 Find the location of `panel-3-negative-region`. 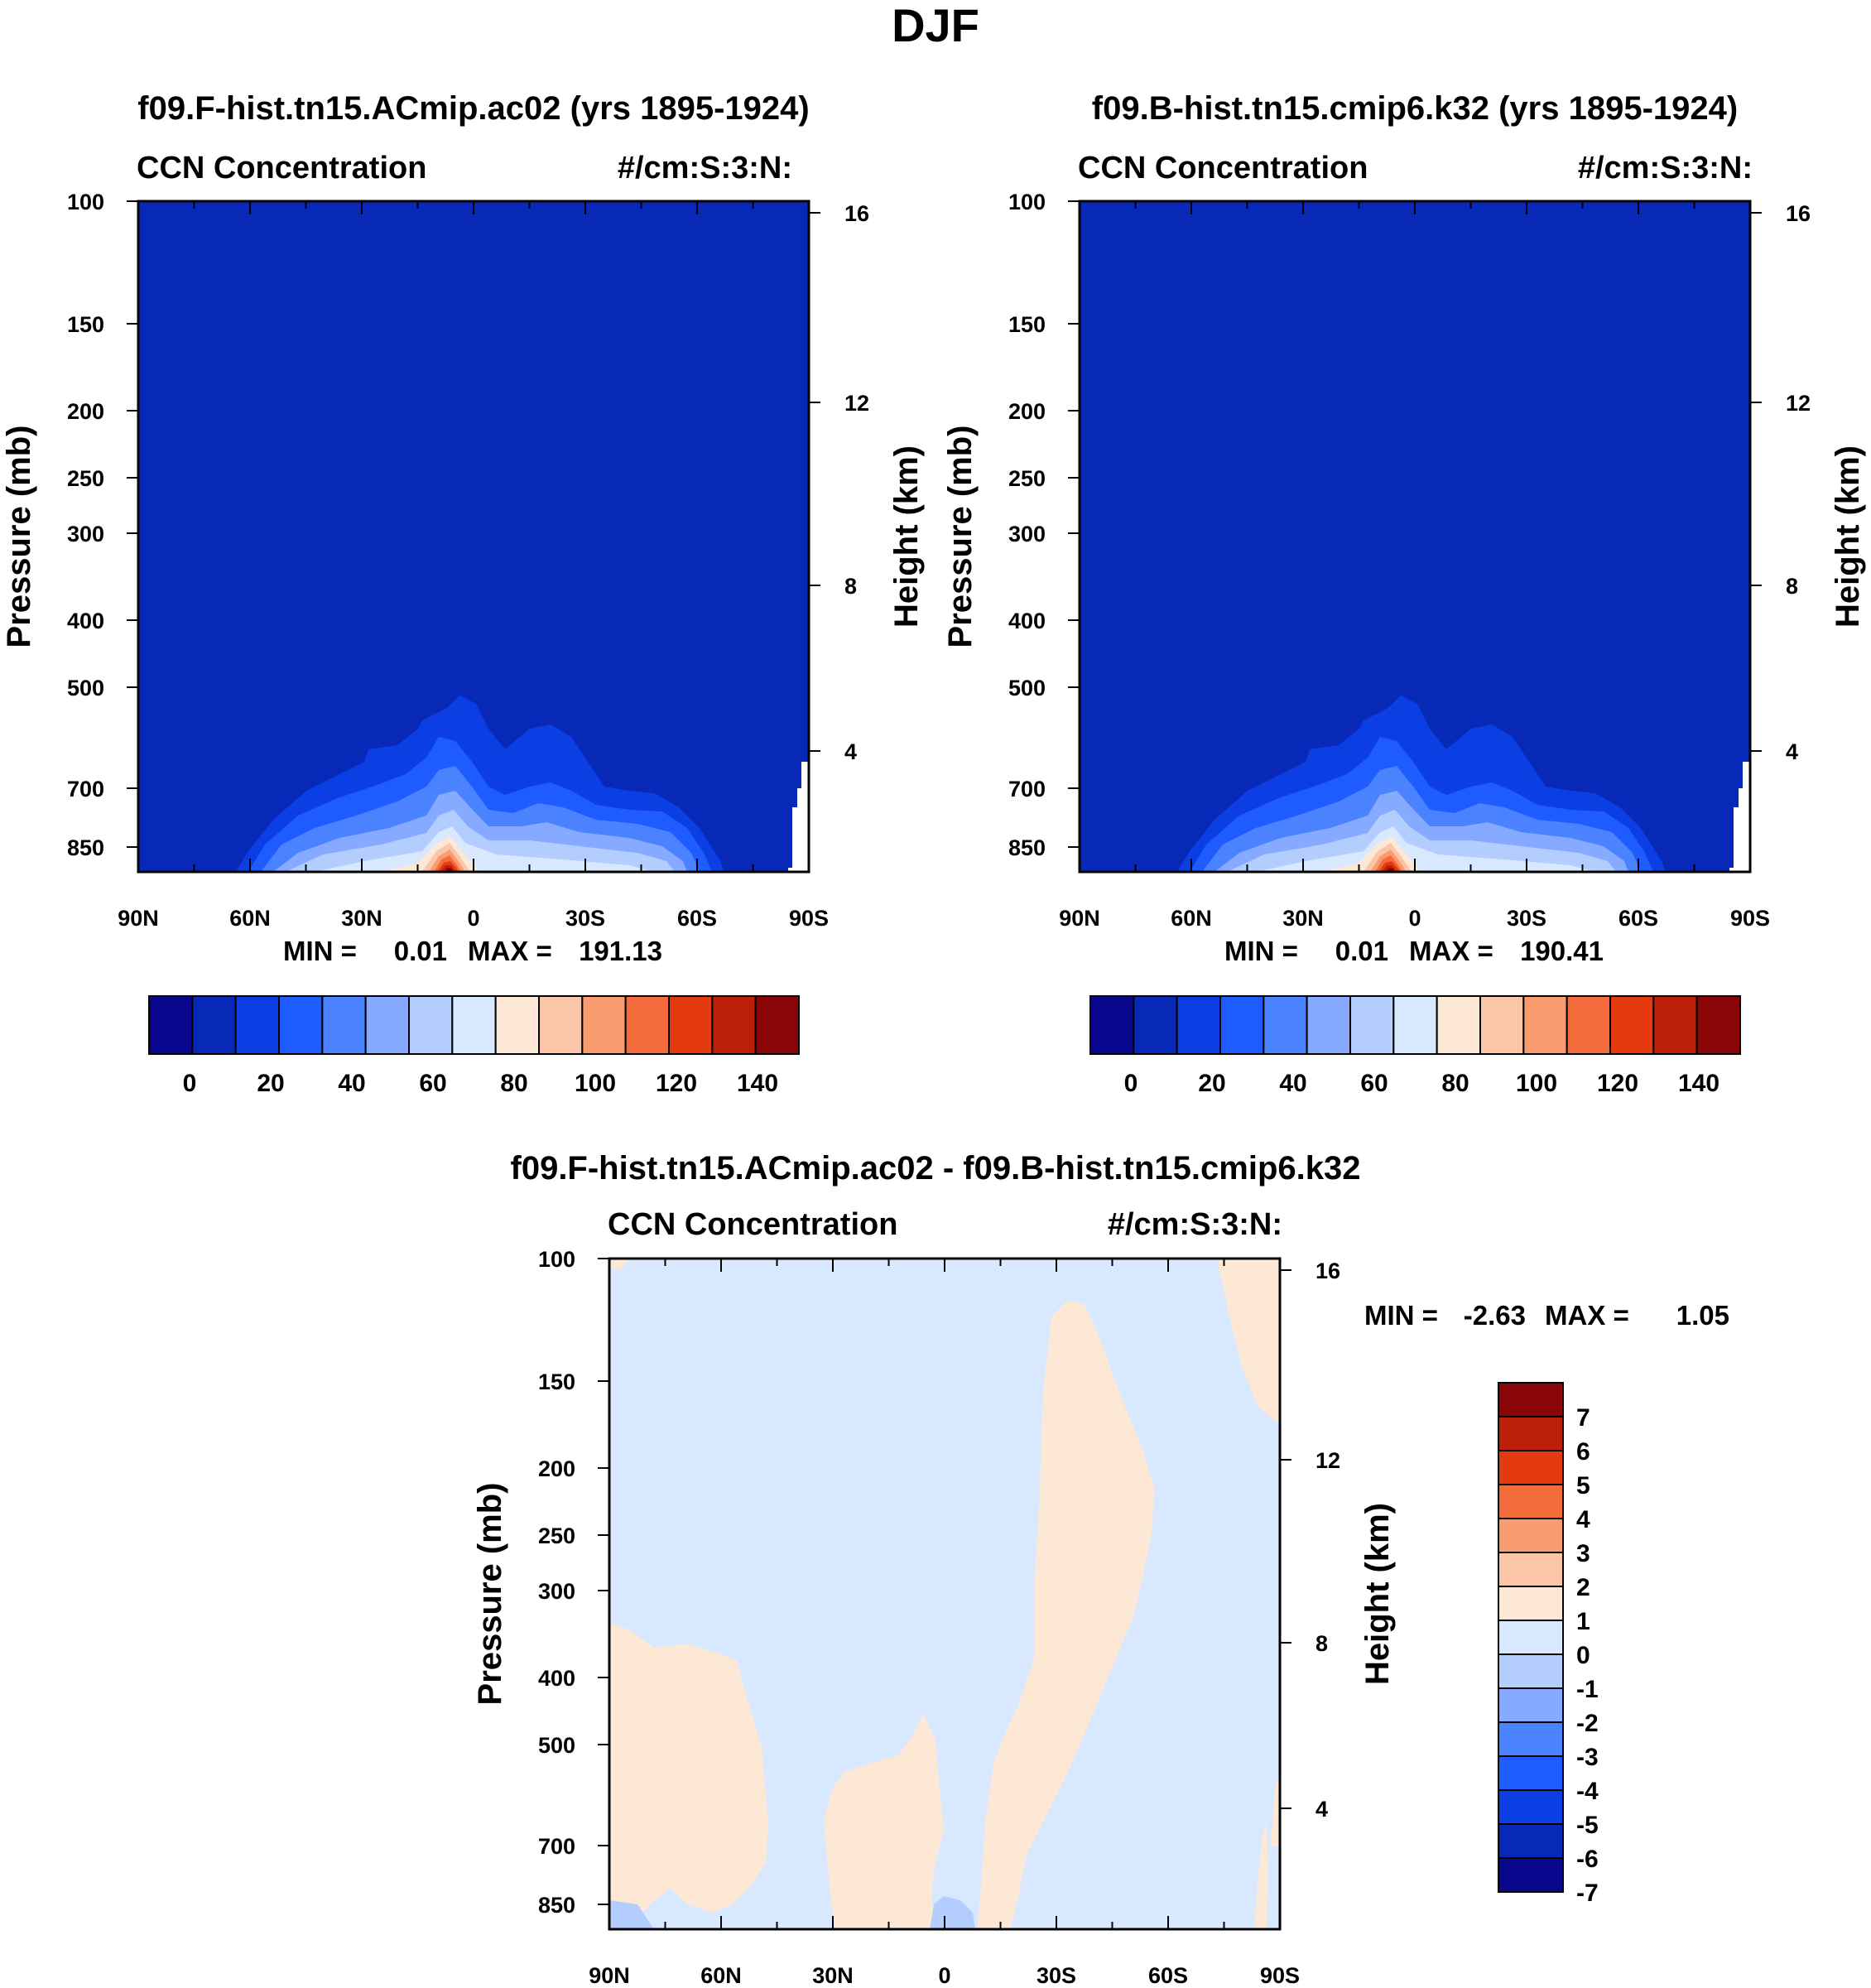

panel-3-negative-region is located at coordinates (631, 1914).